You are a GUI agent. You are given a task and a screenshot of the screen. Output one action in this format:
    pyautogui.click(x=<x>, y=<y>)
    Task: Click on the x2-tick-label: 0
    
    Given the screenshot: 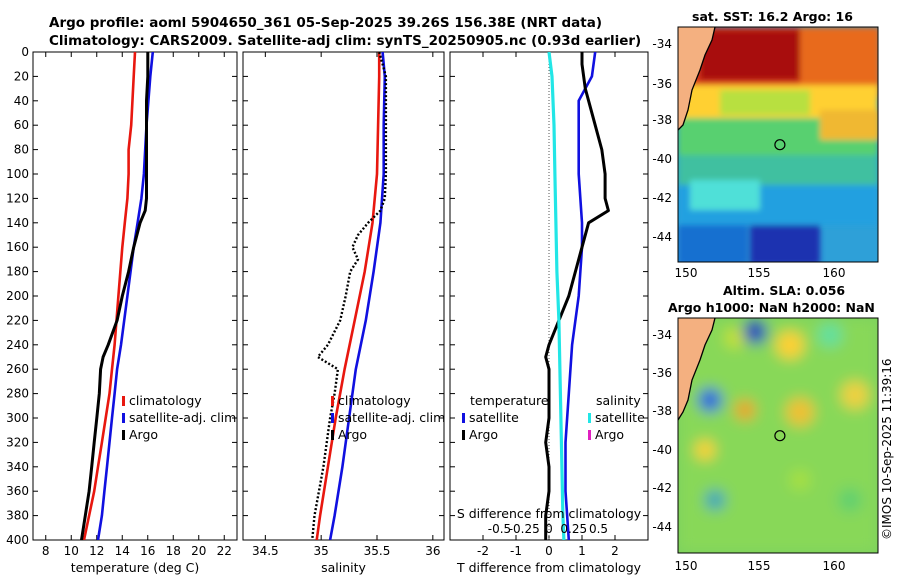 What is the action you would take?
    pyautogui.click(x=549, y=529)
    